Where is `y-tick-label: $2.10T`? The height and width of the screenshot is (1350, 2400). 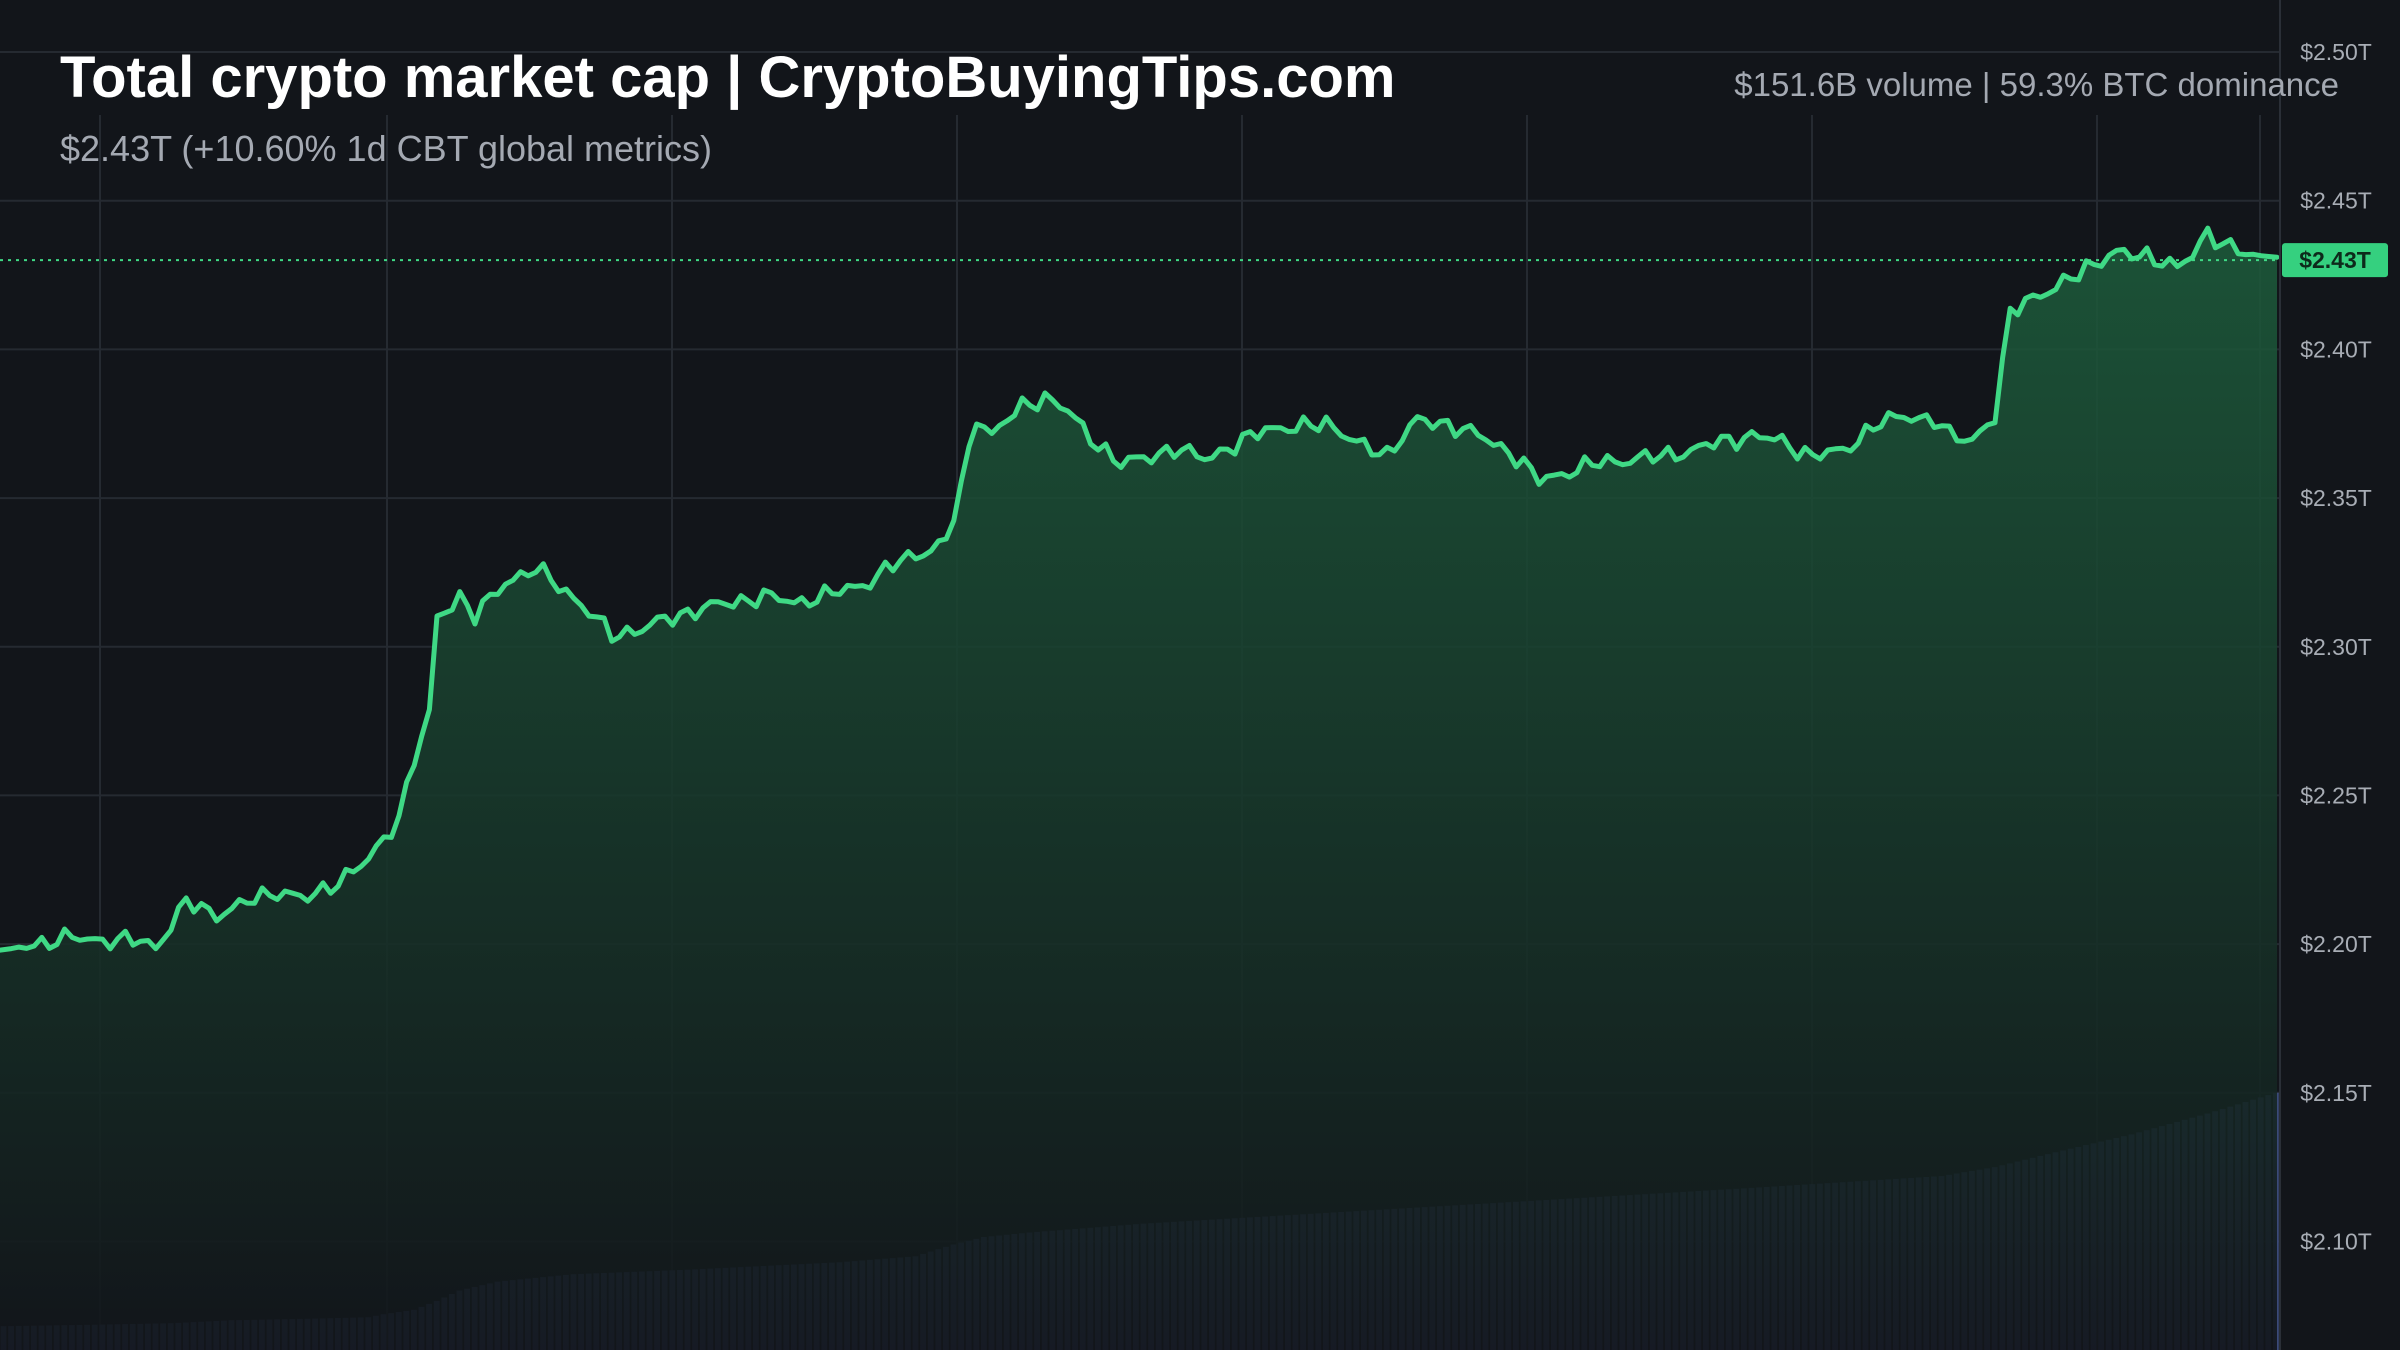 y-tick-label: $2.10T is located at coordinates (2336, 1241).